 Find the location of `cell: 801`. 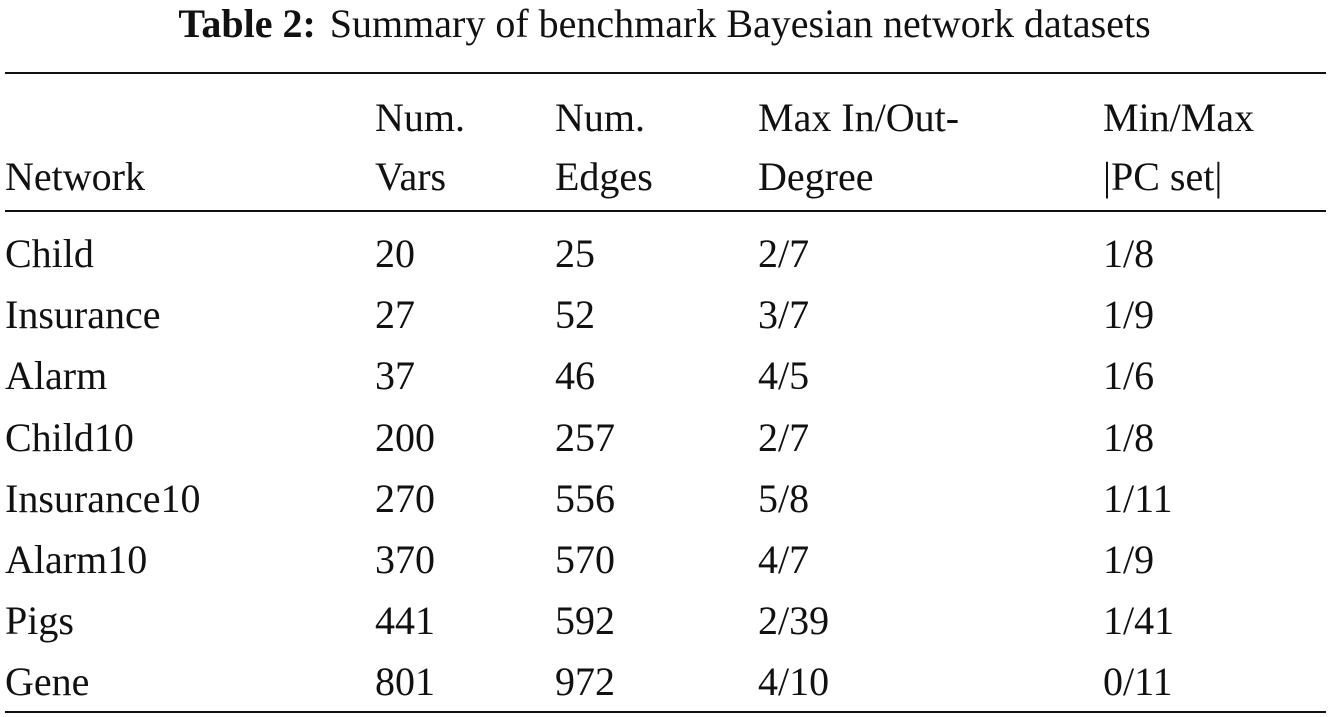

cell: 801 is located at coordinates (405, 682).